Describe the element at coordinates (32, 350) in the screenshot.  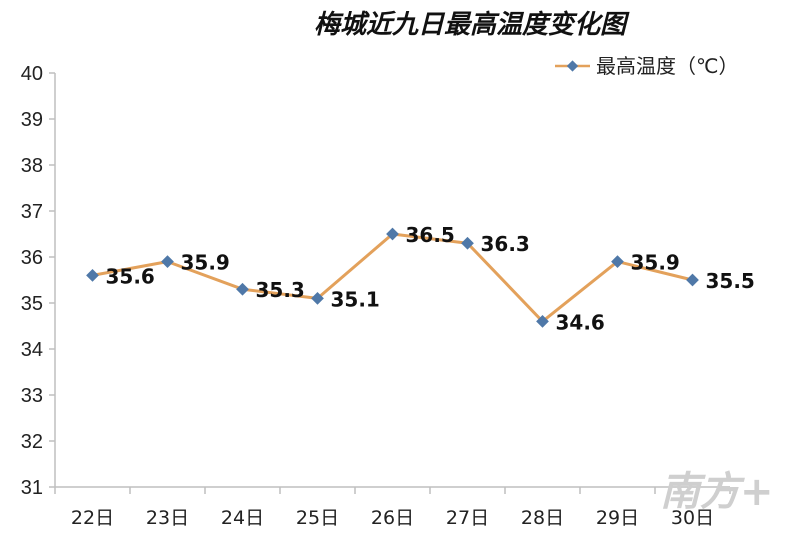
I see `y-tick-label: 34` at that location.